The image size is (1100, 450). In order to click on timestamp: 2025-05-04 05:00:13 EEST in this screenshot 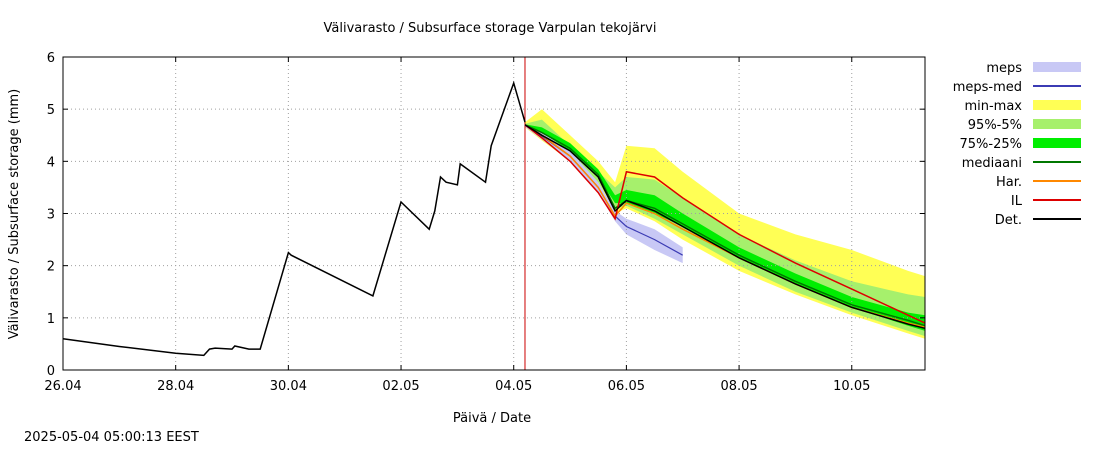, I will do `click(111, 437)`.